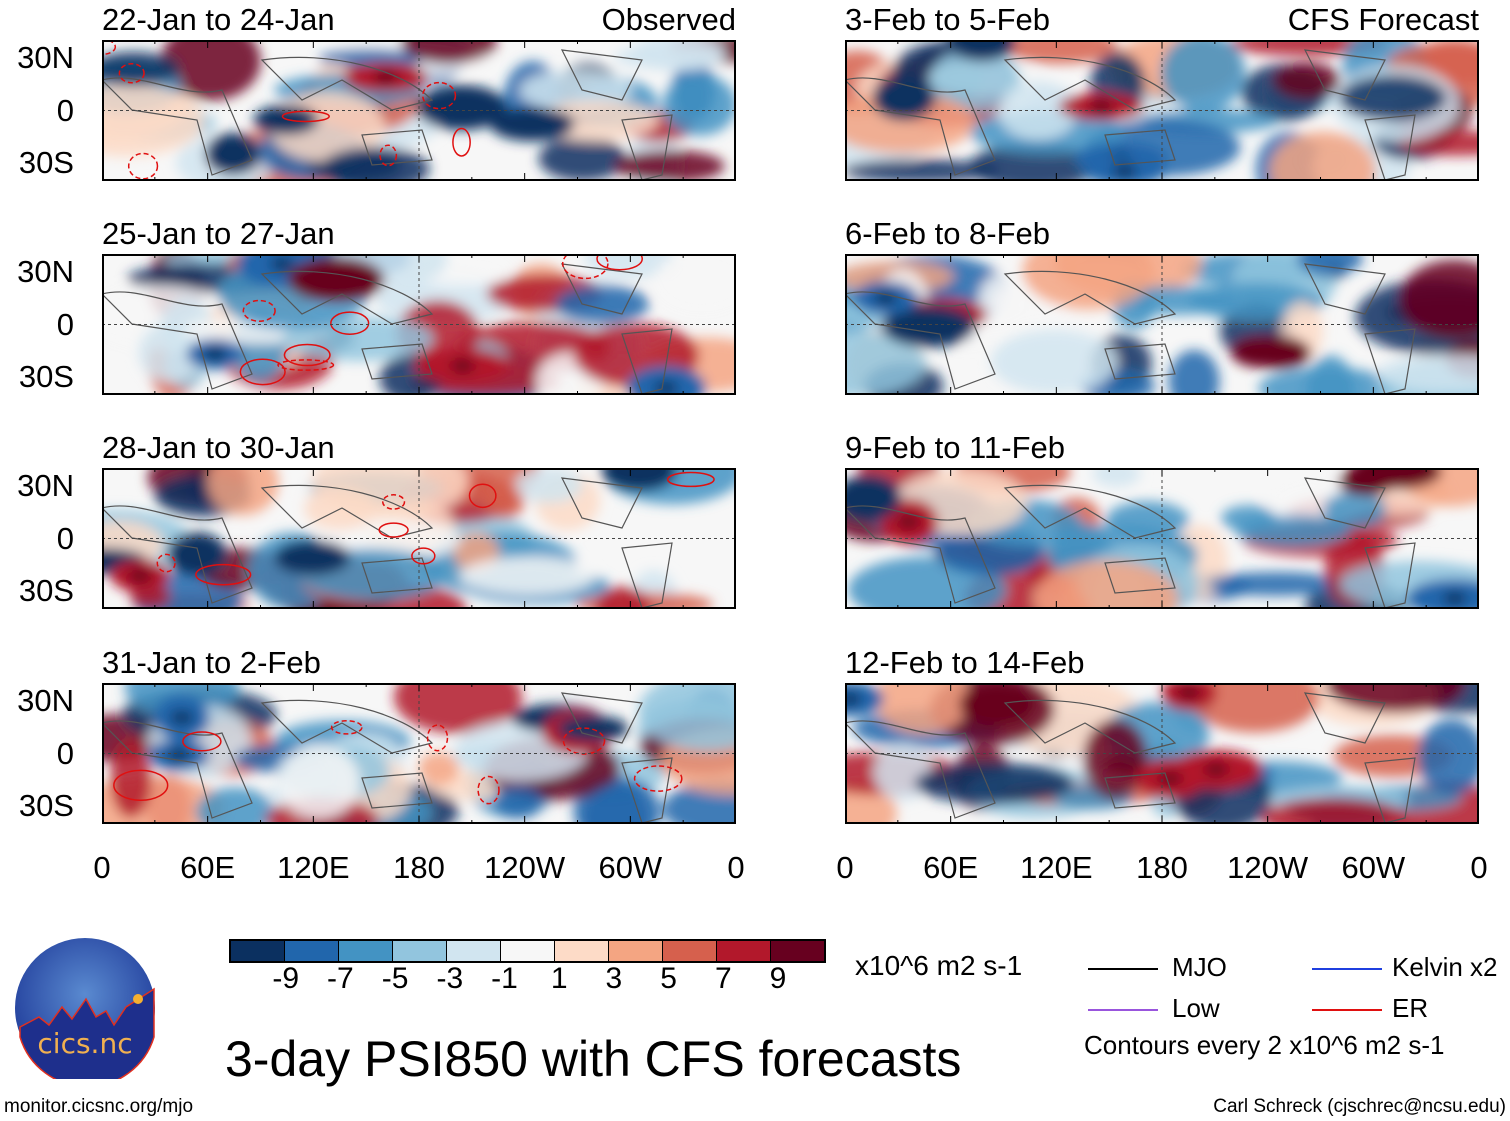  What do you see at coordinates (778, 978) in the screenshot?
I see `colorbar-label: 9` at bounding box center [778, 978].